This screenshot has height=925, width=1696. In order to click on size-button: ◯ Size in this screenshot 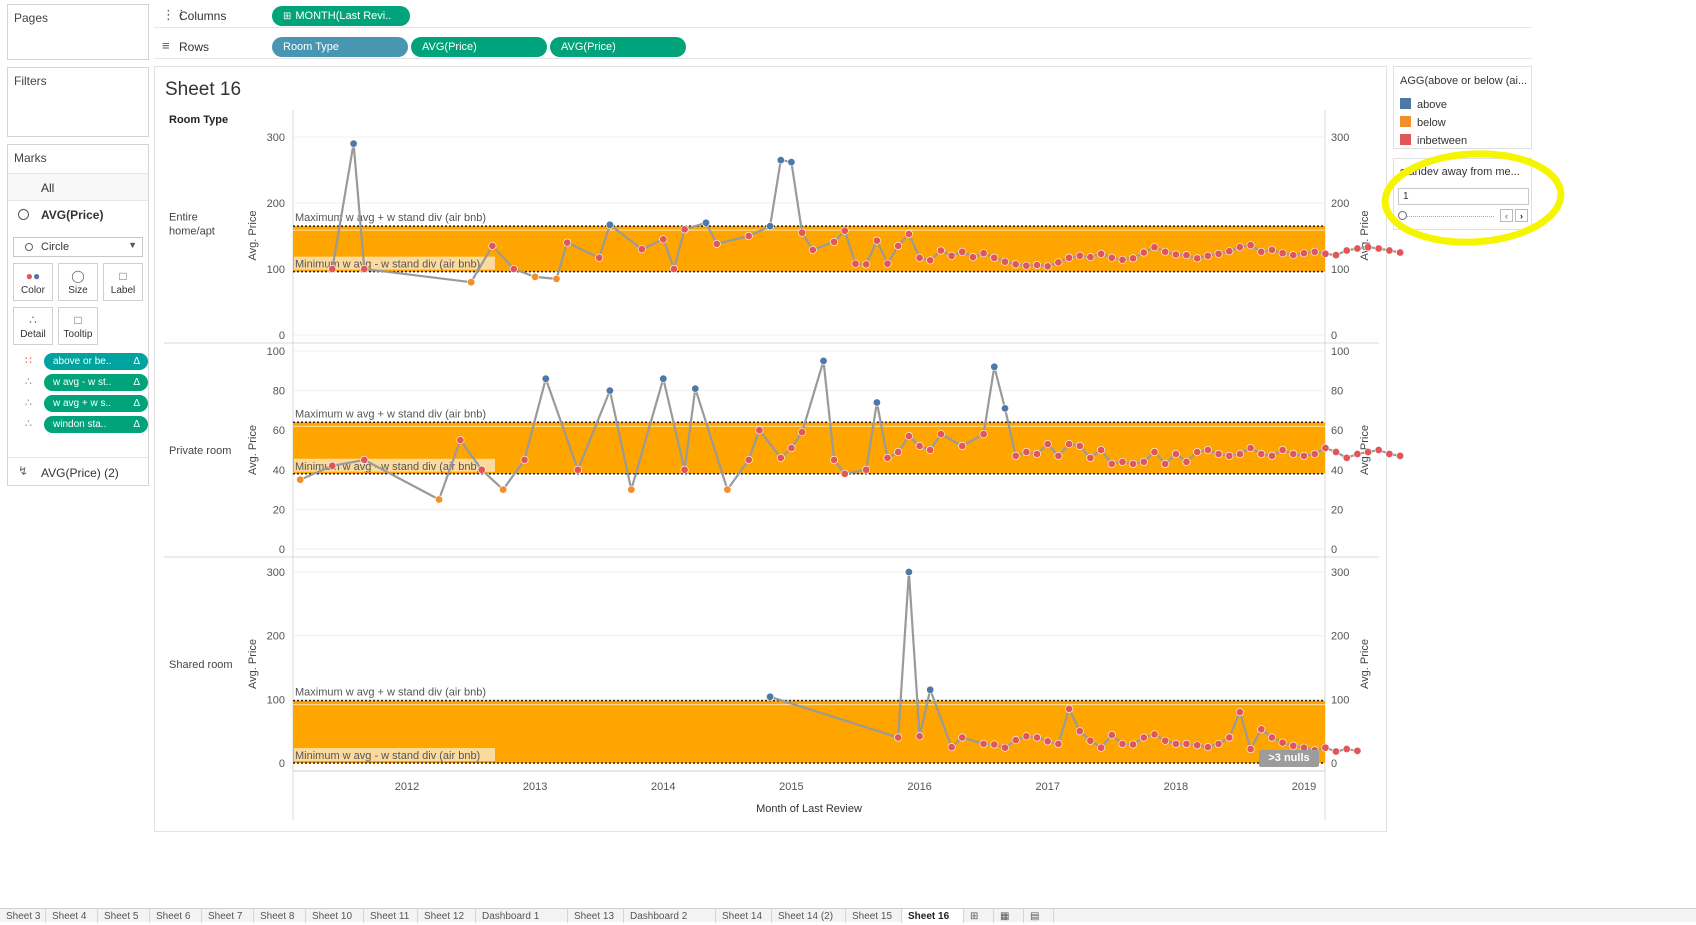, I will do `click(78, 282)`.